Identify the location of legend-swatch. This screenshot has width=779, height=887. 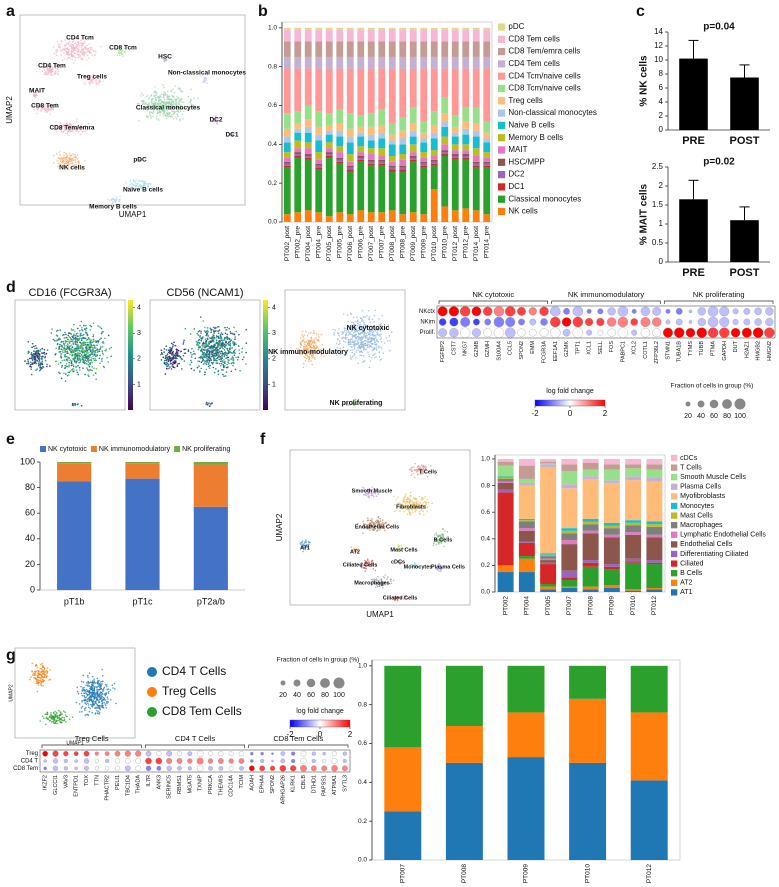
(502, 211).